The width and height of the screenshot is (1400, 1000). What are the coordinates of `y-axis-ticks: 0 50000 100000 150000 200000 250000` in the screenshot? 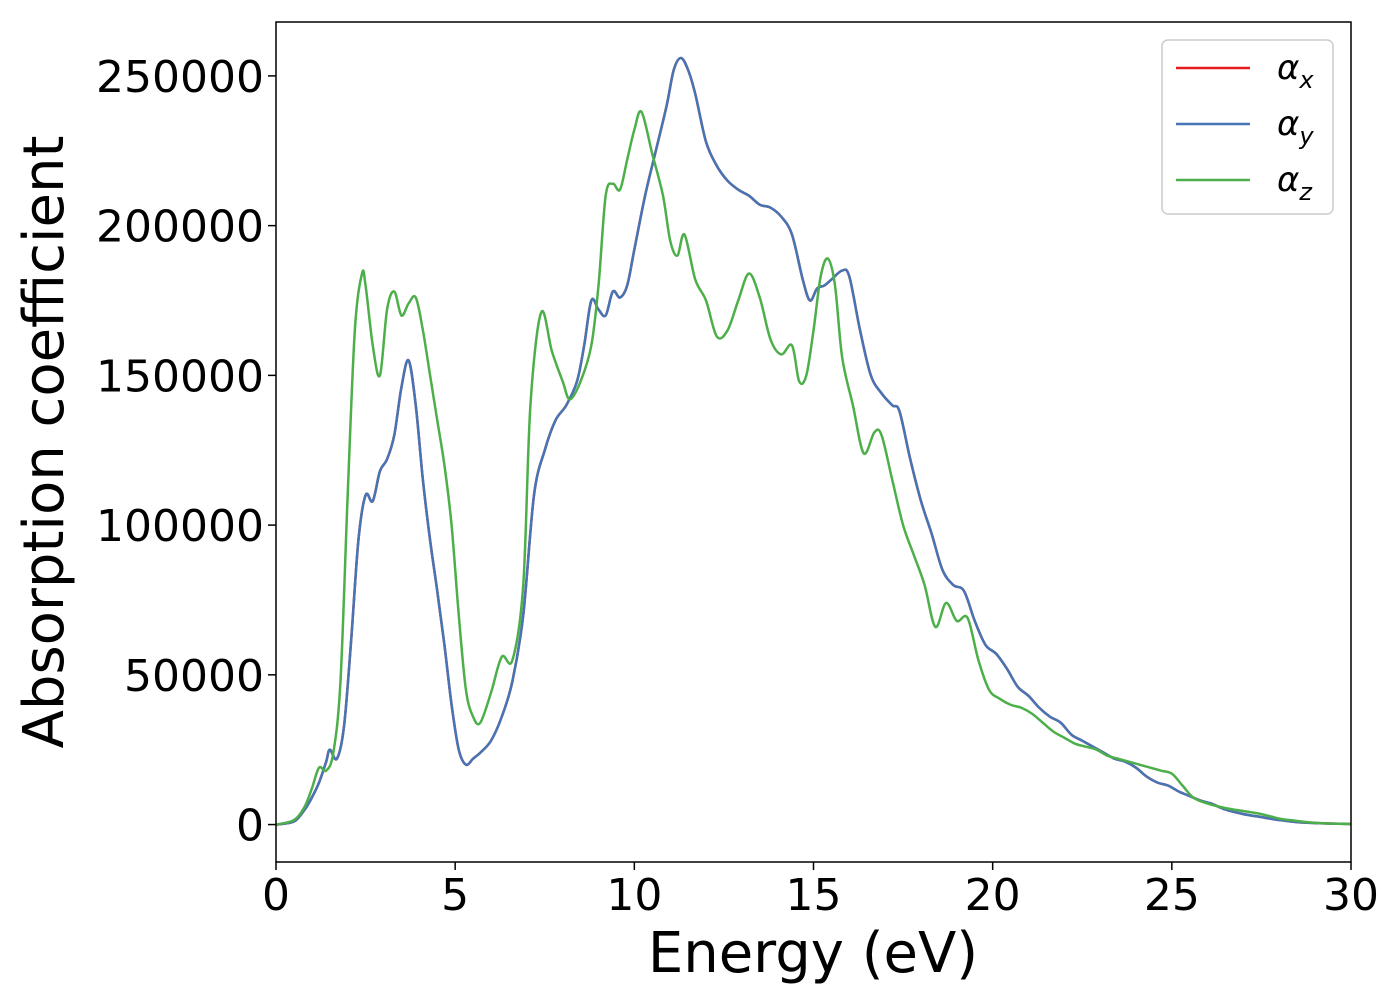 It's located at (186, 452).